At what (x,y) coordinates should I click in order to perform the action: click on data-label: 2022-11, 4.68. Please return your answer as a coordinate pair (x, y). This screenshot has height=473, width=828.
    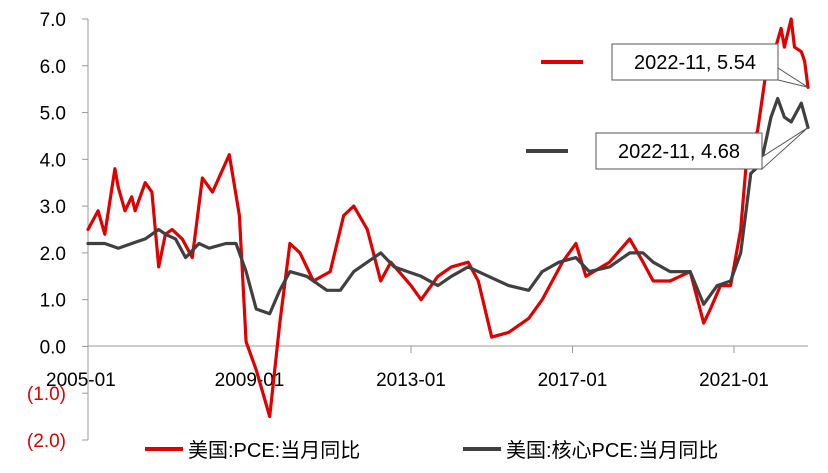
    Looking at the image, I should click on (679, 152).